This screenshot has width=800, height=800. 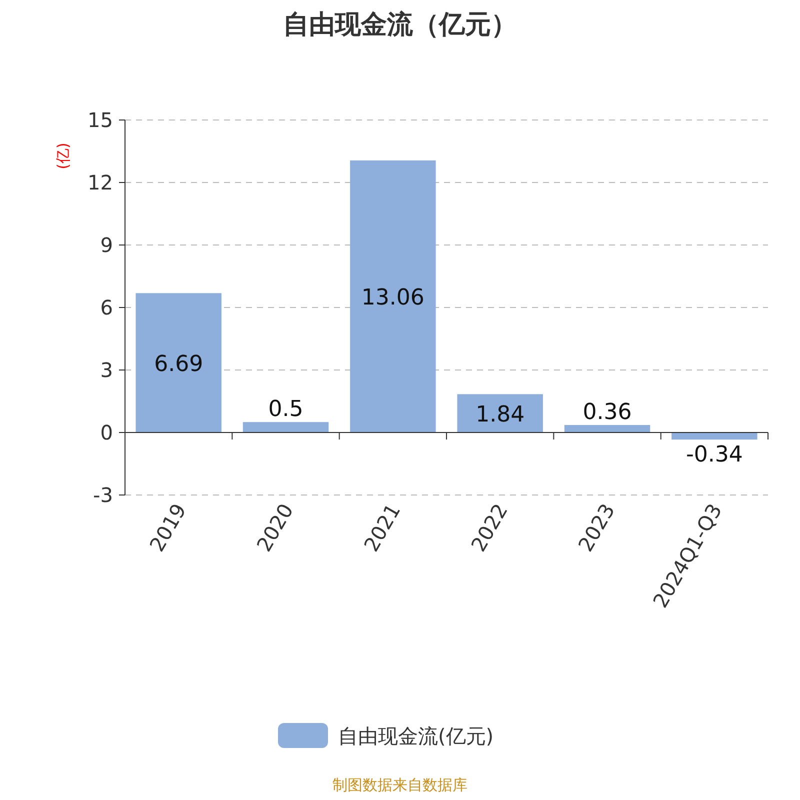 I want to click on y-tick-label: 0, so click(x=106, y=432).